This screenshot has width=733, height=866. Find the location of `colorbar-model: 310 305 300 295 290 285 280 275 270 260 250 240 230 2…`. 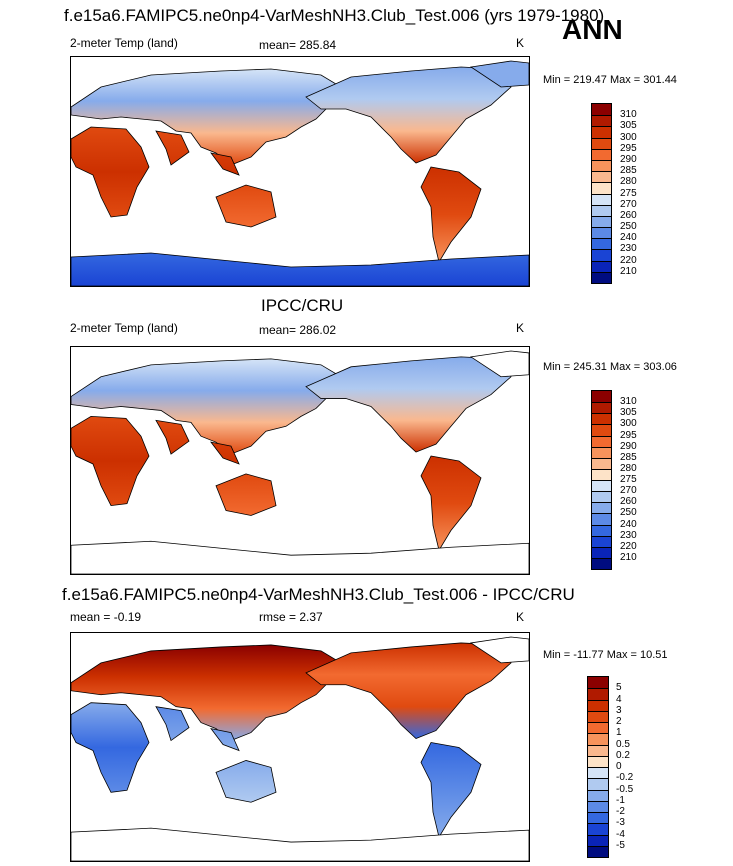

colorbar-model: 310 305 300 295 290 285 280 275 270 260 250 240 230 2… is located at coordinates (614, 193).